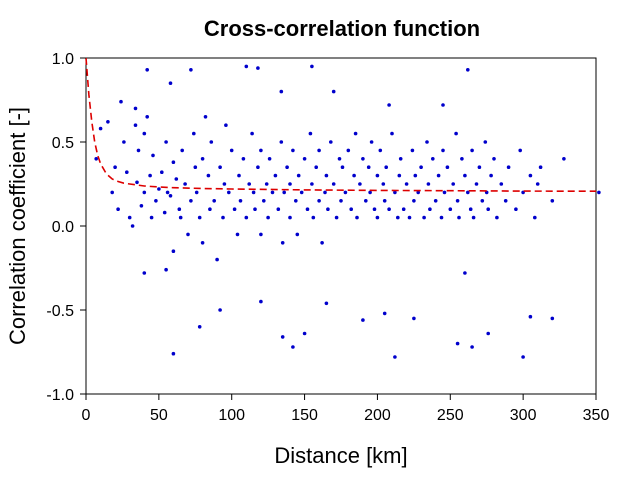 The image size is (640, 480). What do you see at coordinates (342, 28) in the screenshot?
I see `chart-title: Cross-correlation function` at bounding box center [342, 28].